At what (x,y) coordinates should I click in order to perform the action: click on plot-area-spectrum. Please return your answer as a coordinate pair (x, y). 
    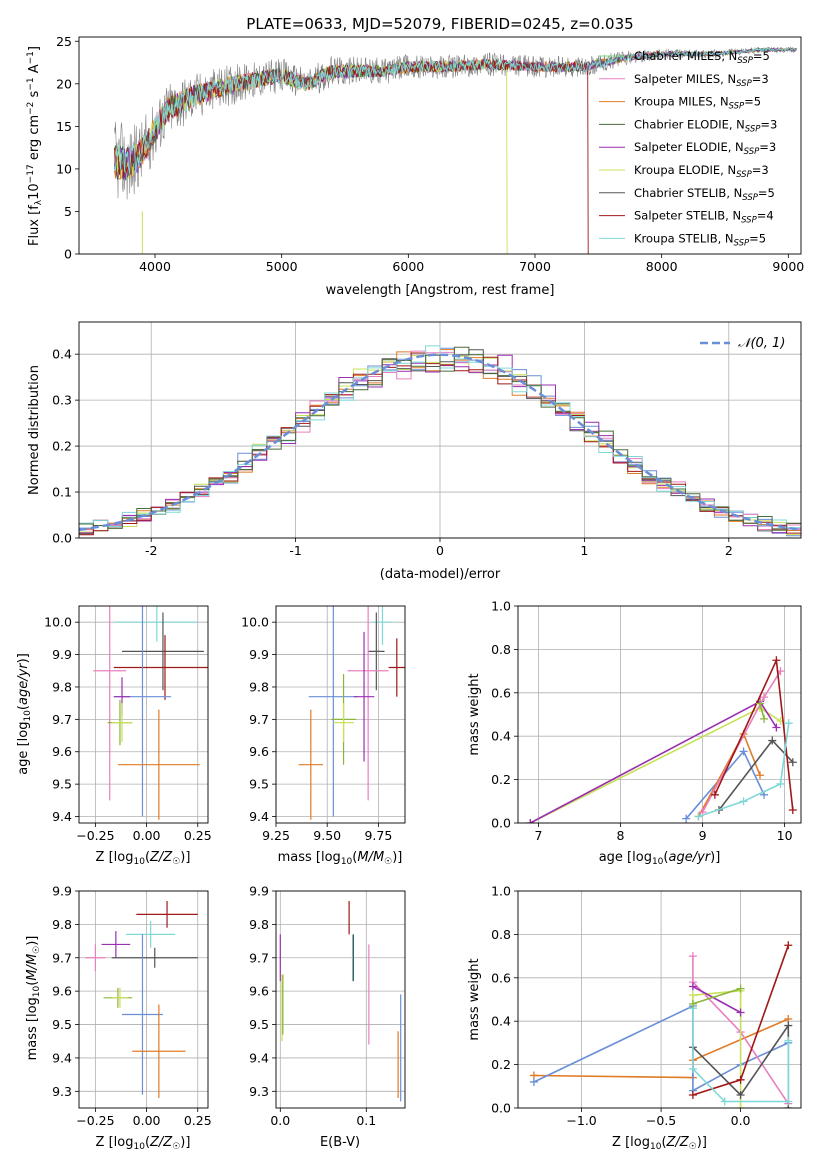
    Looking at the image, I should click on (456, 150).